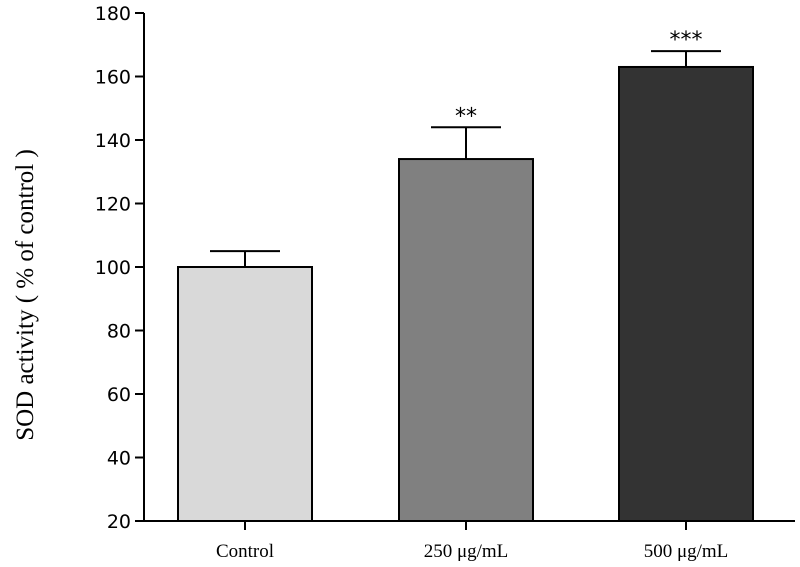 The width and height of the screenshot is (800, 567). Describe the element at coordinates (686, 551) in the screenshot. I see `x-tick-label: 500 μg/mL` at that location.